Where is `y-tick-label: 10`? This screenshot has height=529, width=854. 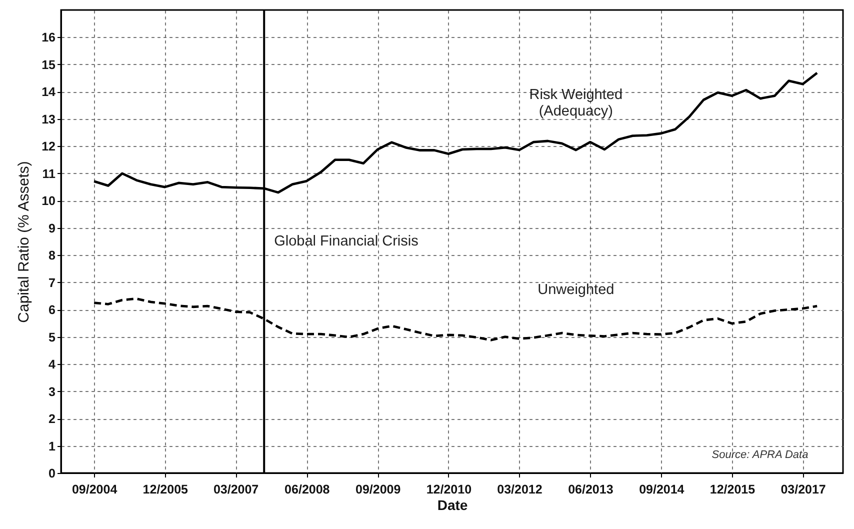
y-tick-label: 10 is located at coordinates (49, 201).